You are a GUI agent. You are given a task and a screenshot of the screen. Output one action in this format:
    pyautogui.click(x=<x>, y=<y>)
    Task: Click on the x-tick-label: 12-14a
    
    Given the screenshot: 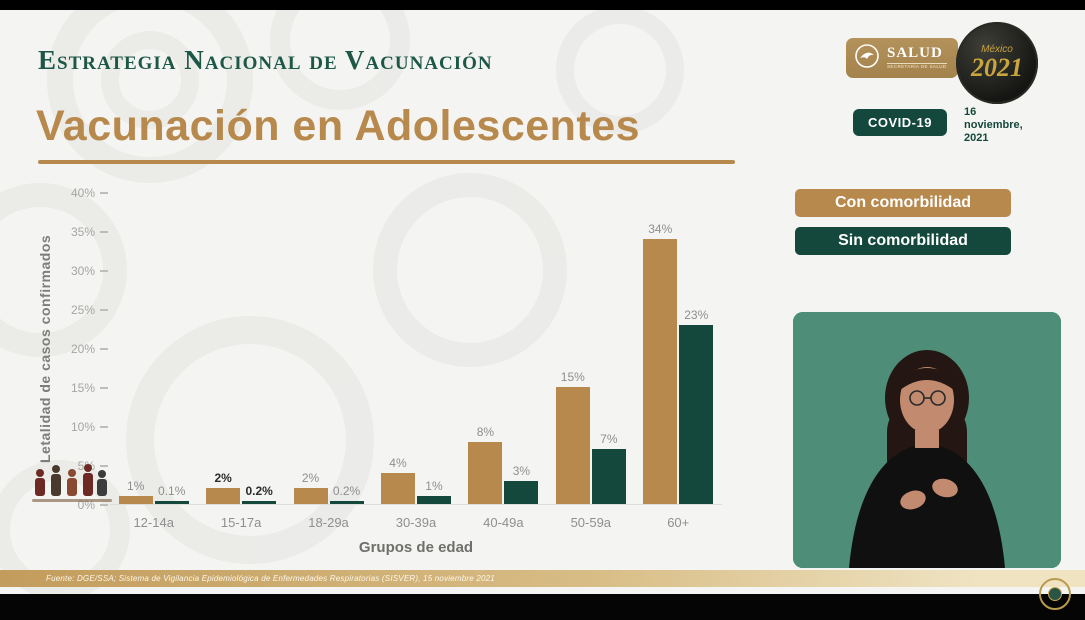 What is the action you would take?
    pyautogui.click(x=153, y=522)
    